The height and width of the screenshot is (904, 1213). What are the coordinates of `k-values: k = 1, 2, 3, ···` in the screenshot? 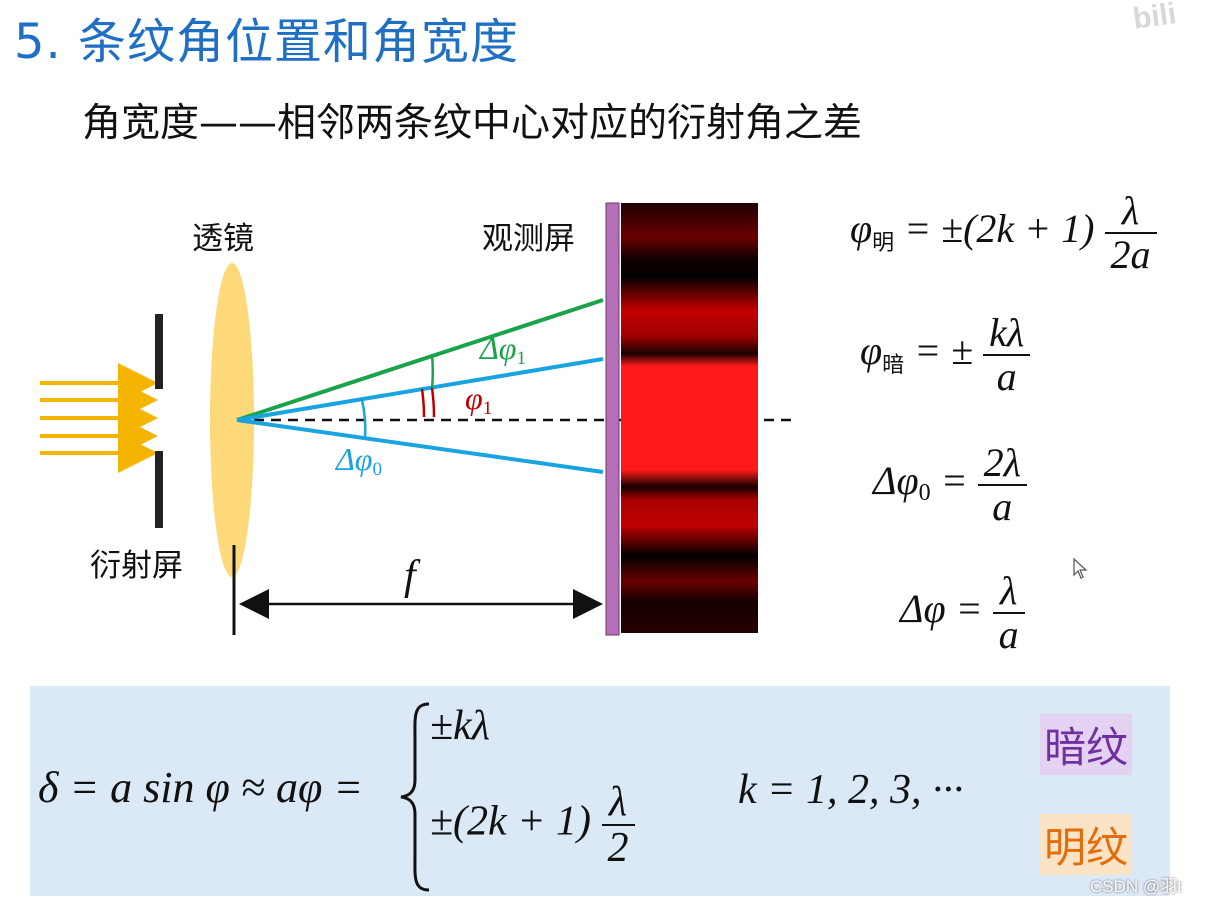 It's located at (851, 790).